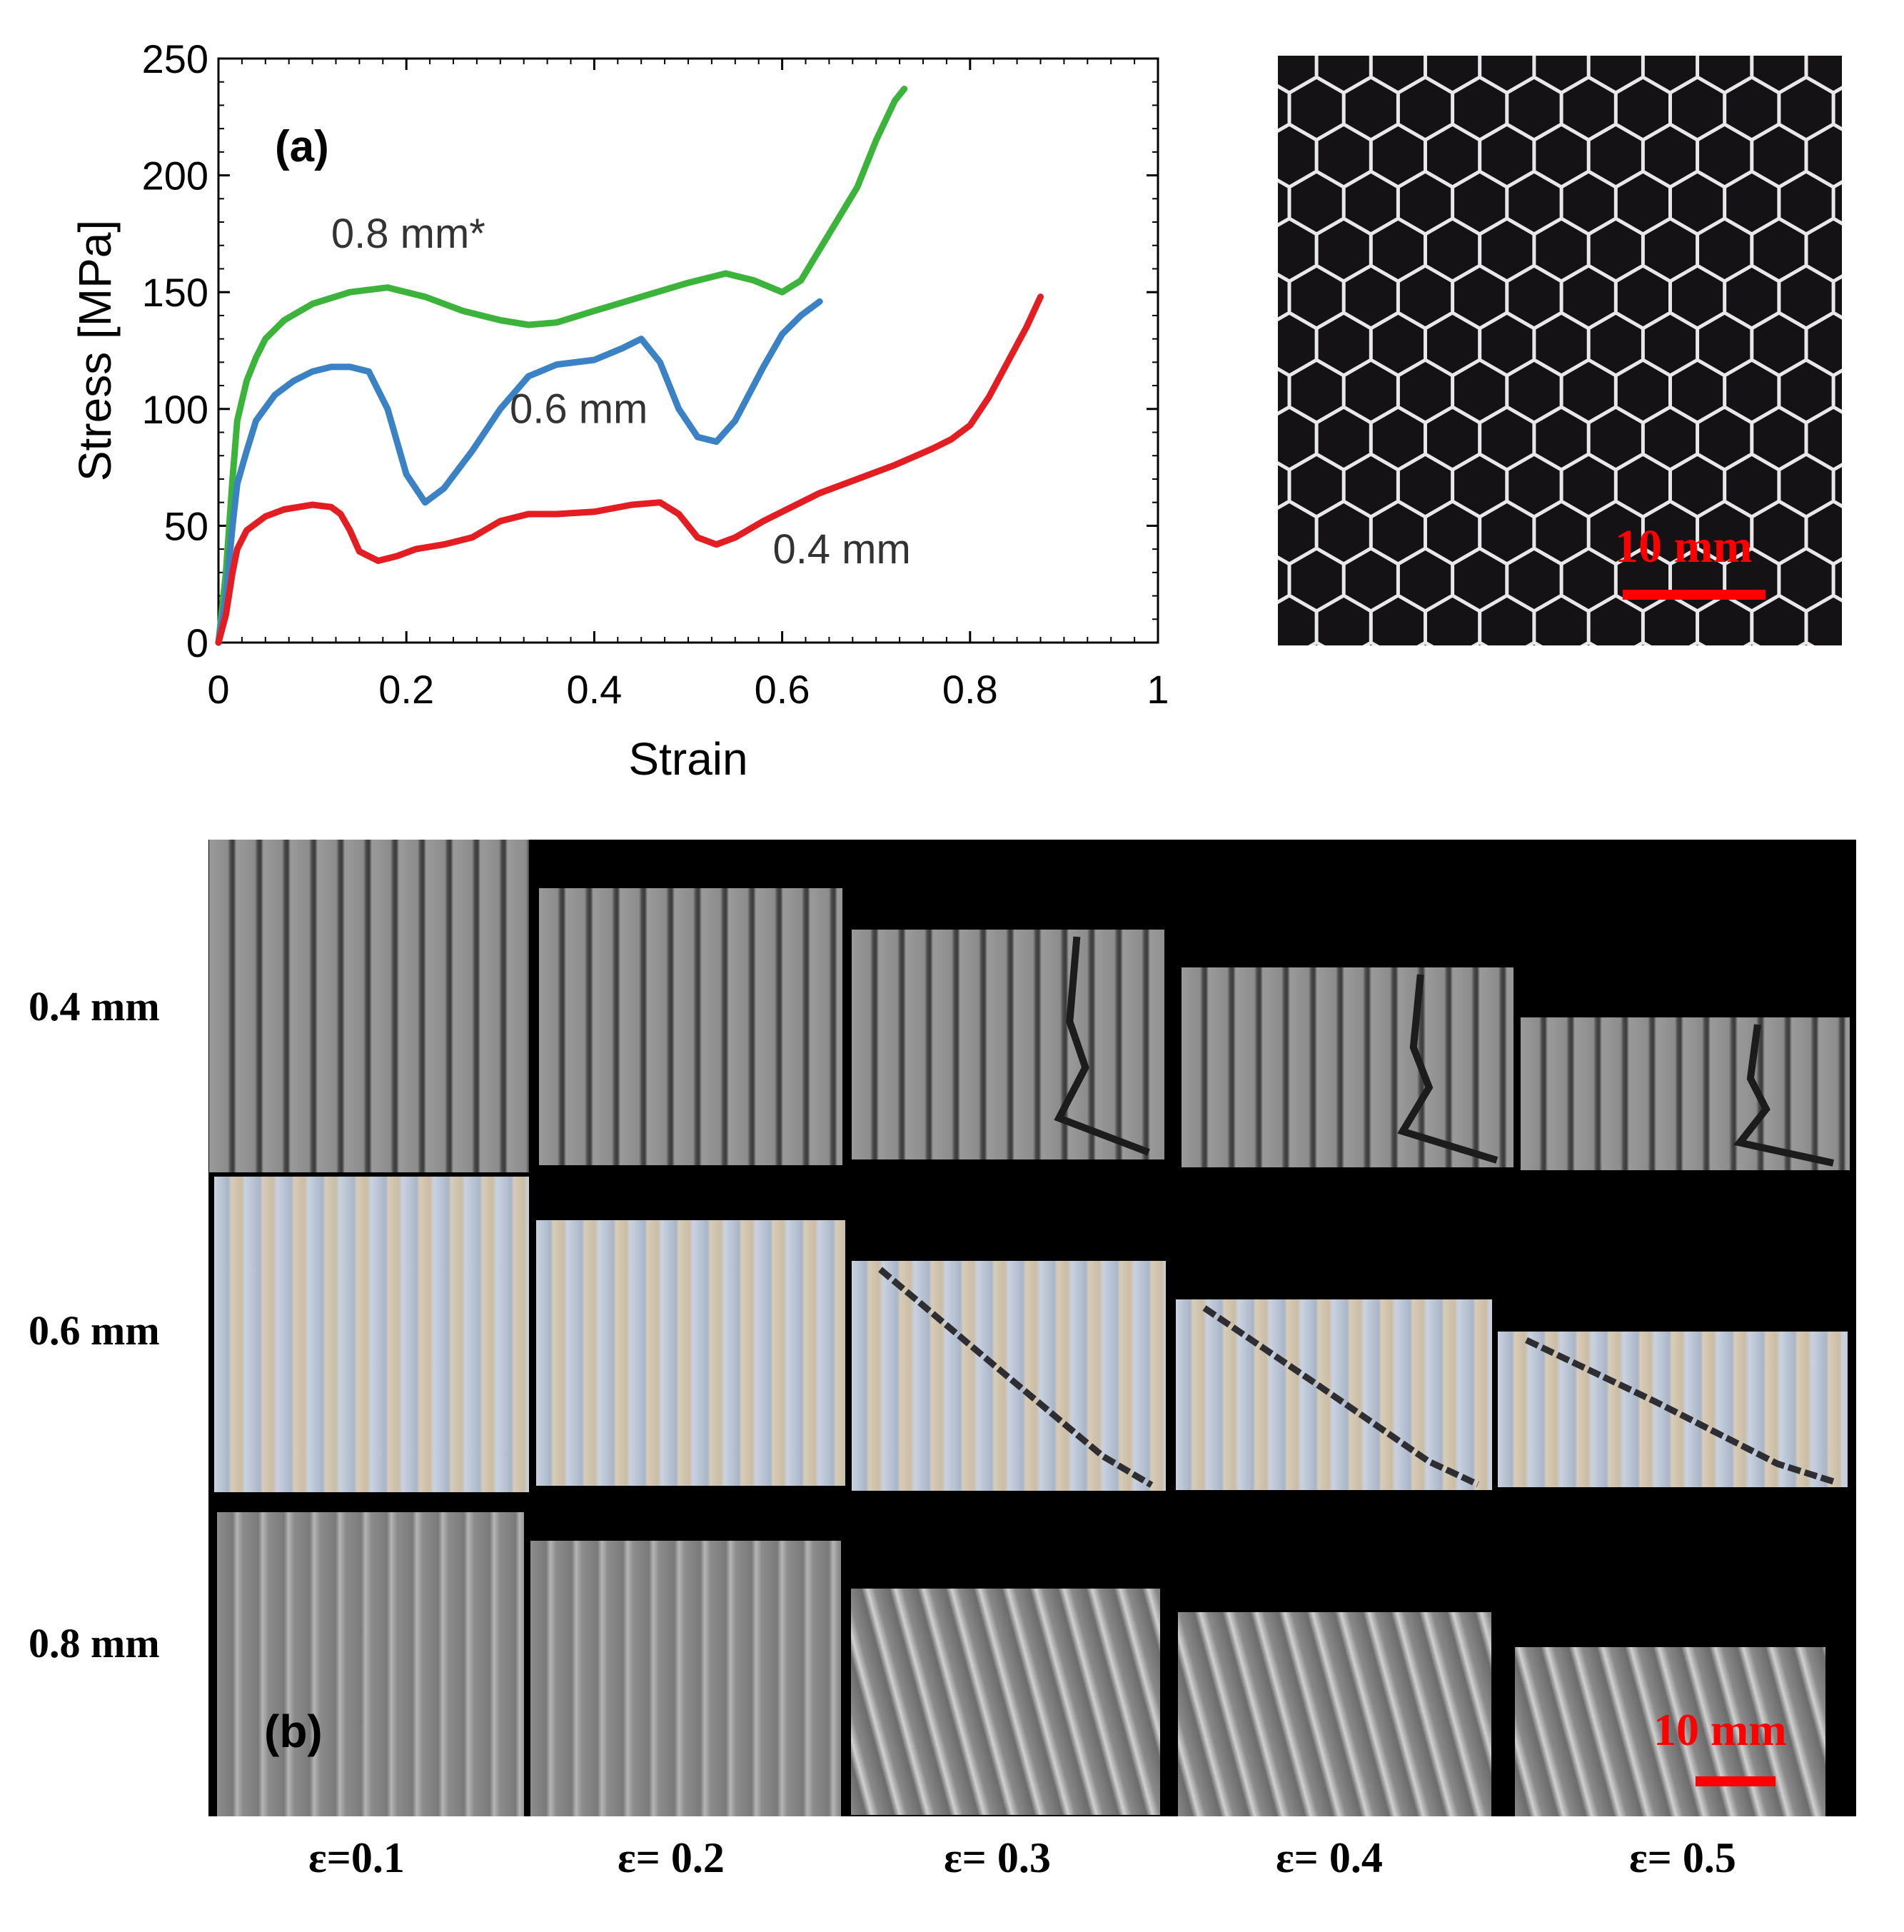  What do you see at coordinates (175, 292) in the screenshot?
I see `y-tick-label: 150` at bounding box center [175, 292].